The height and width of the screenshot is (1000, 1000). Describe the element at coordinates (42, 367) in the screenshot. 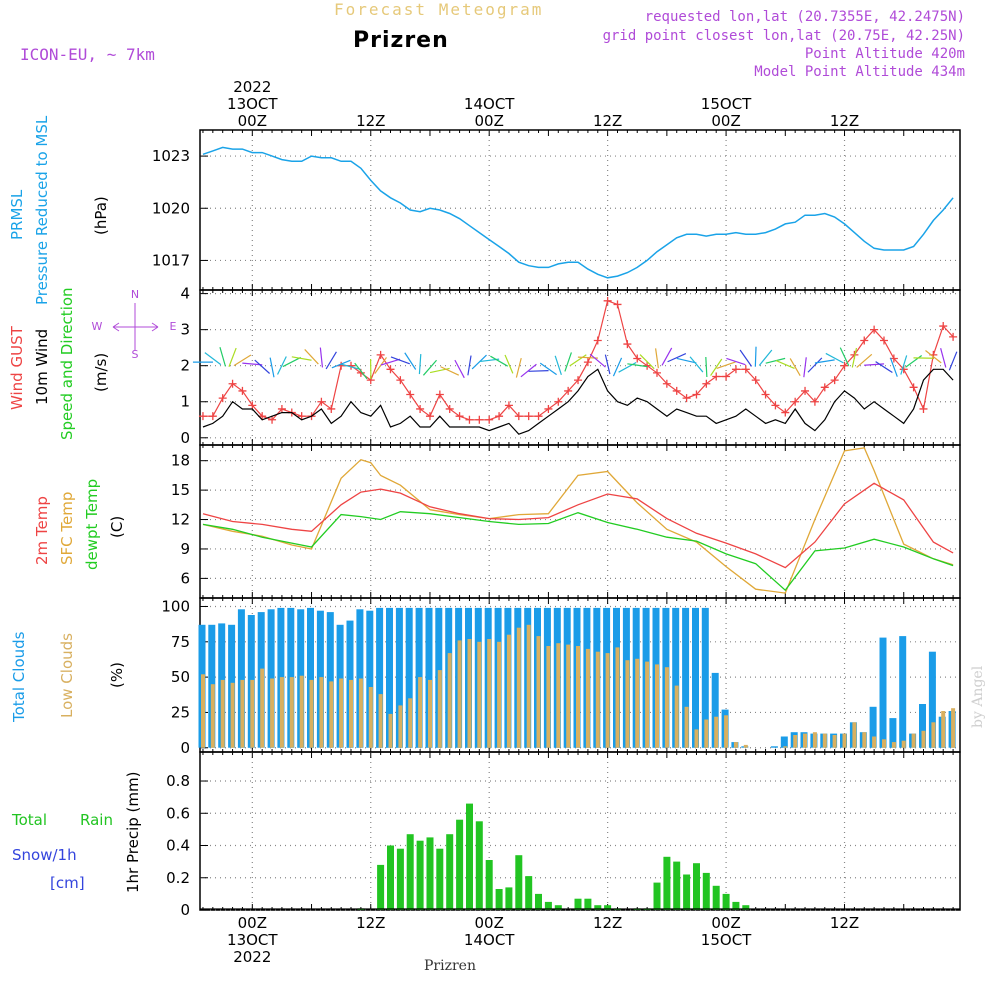

I see `wind-axis-label: 10m Wind` at that location.